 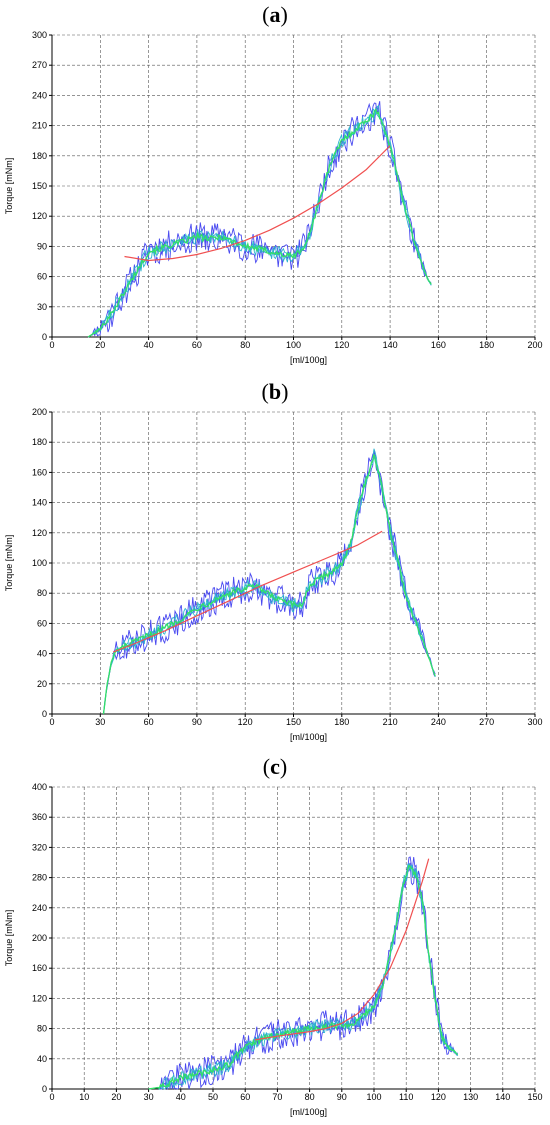 I want to click on x-tick-label: 130, so click(x=470, y=1097).